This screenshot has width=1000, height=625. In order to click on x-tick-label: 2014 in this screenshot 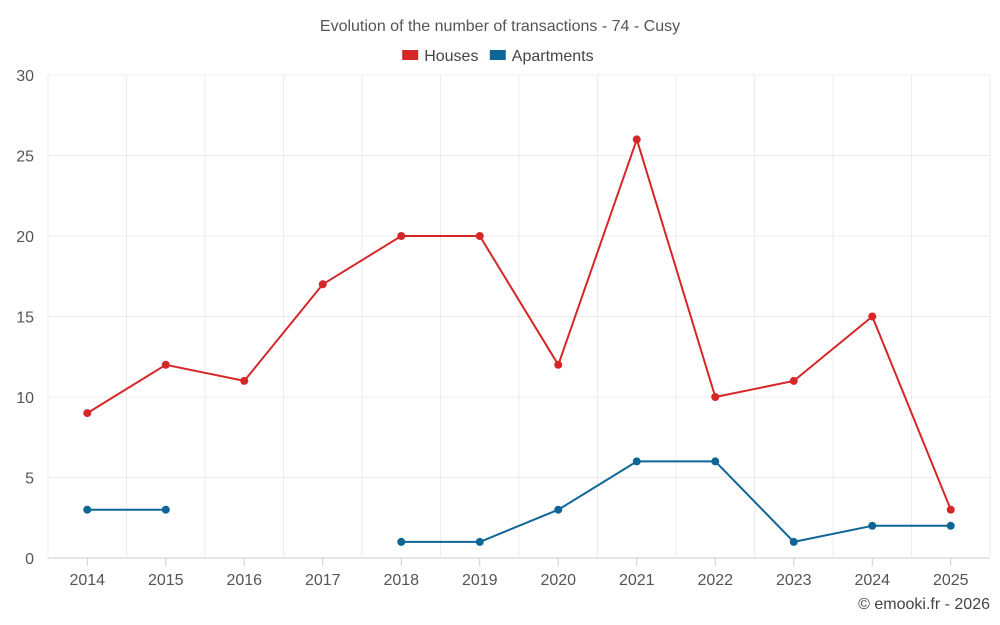, I will do `click(87, 580)`.